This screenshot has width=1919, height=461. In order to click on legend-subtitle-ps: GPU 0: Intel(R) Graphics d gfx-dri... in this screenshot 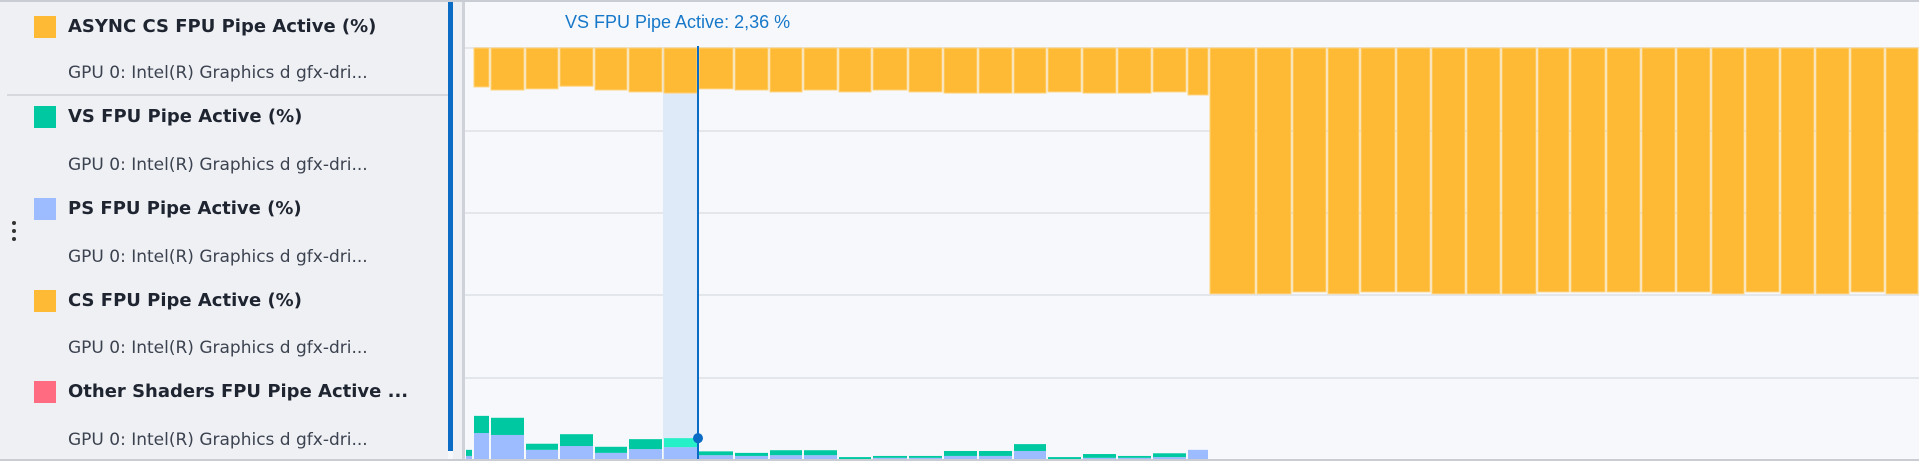, I will do `click(218, 257)`.